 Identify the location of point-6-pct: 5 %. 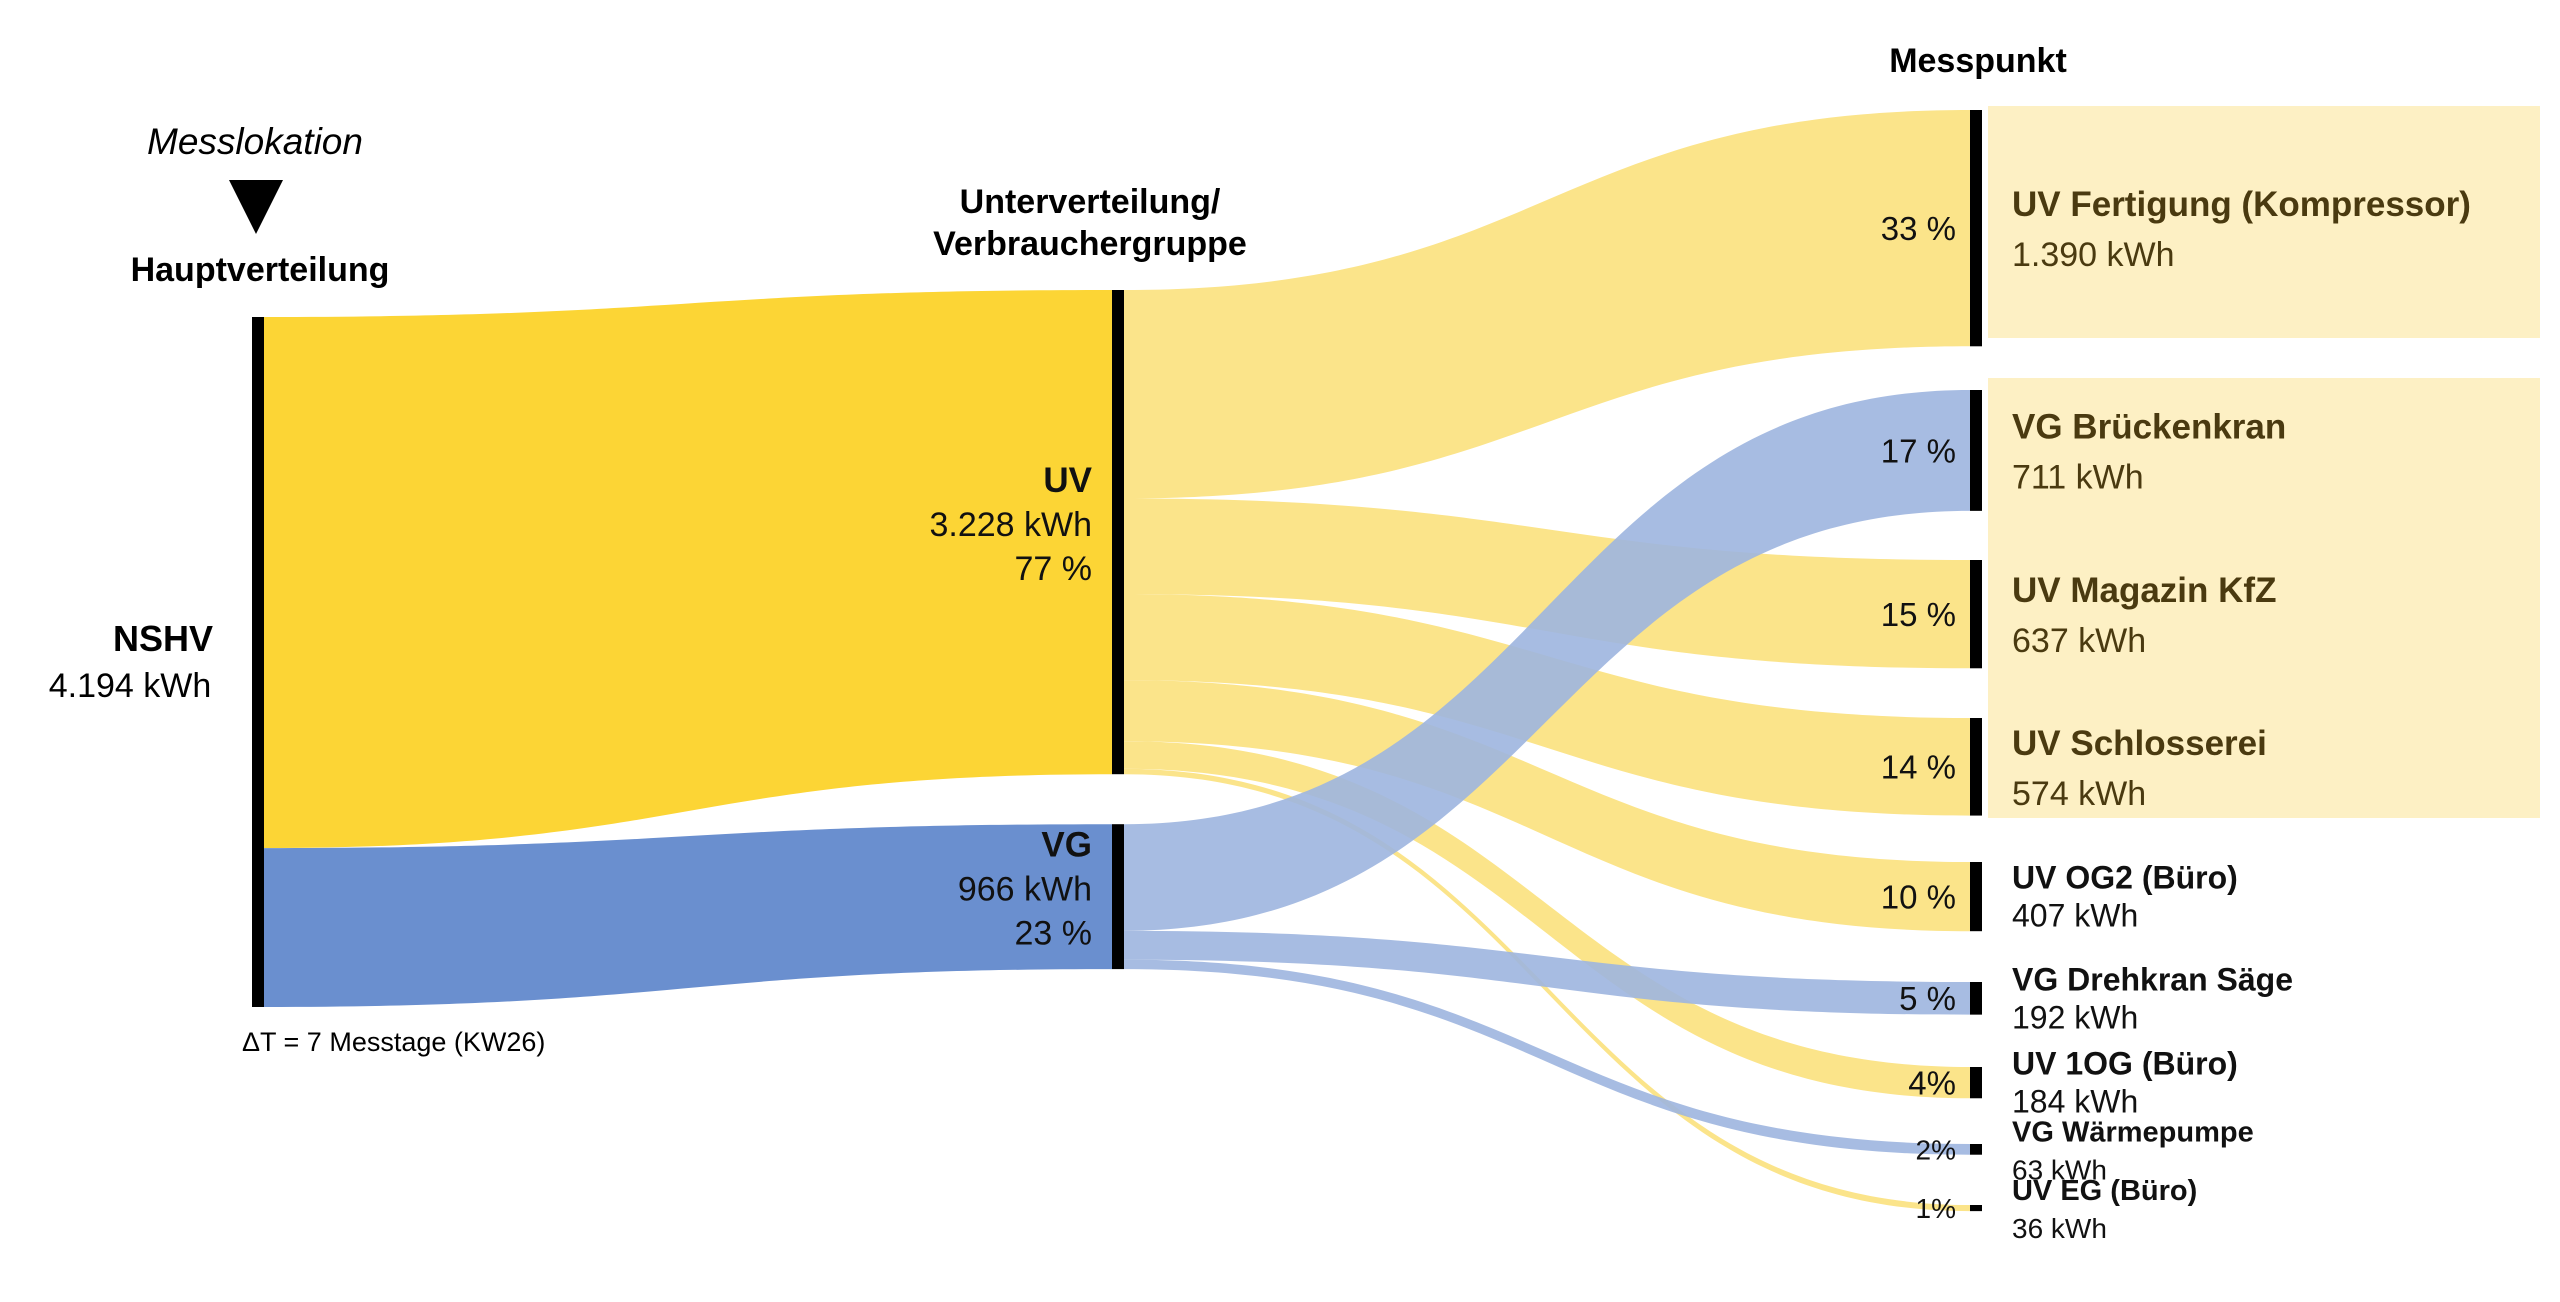
(1927, 998).